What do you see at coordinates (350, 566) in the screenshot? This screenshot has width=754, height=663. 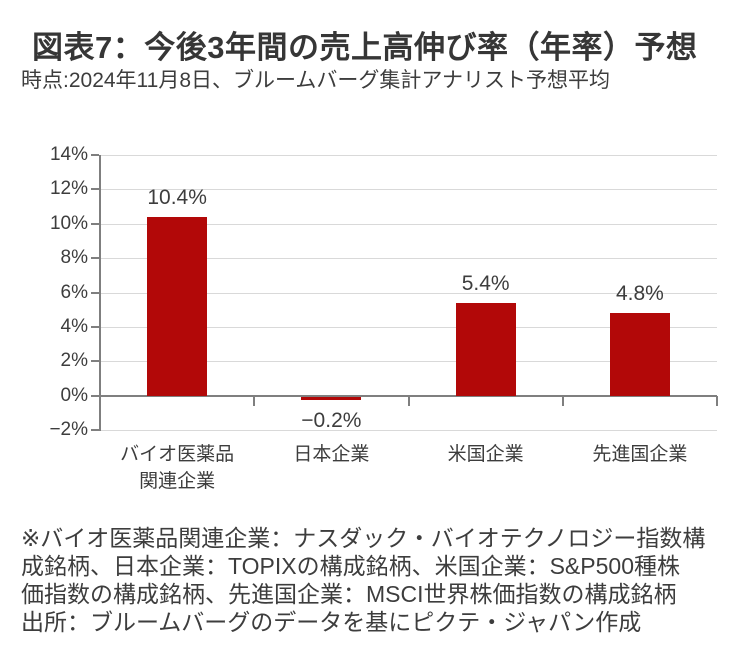 I see `footnote-line-2: 成銘柄、日本企業：TOPIXの構成銘柄、米国企業：S&P500種株` at bounding box center [350, 566].